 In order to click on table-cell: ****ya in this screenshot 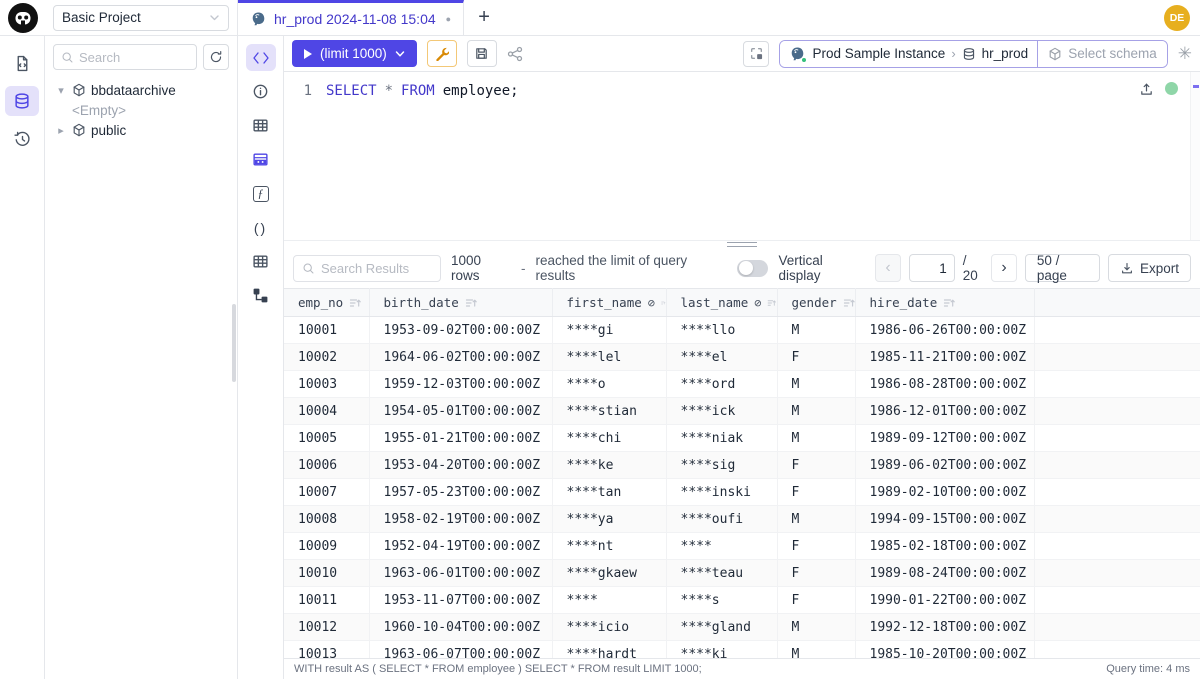, I will do `click(609, 519)`.